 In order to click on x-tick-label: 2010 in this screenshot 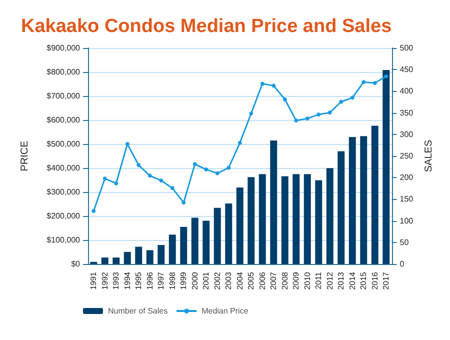, I will do `click(307, 280)`.